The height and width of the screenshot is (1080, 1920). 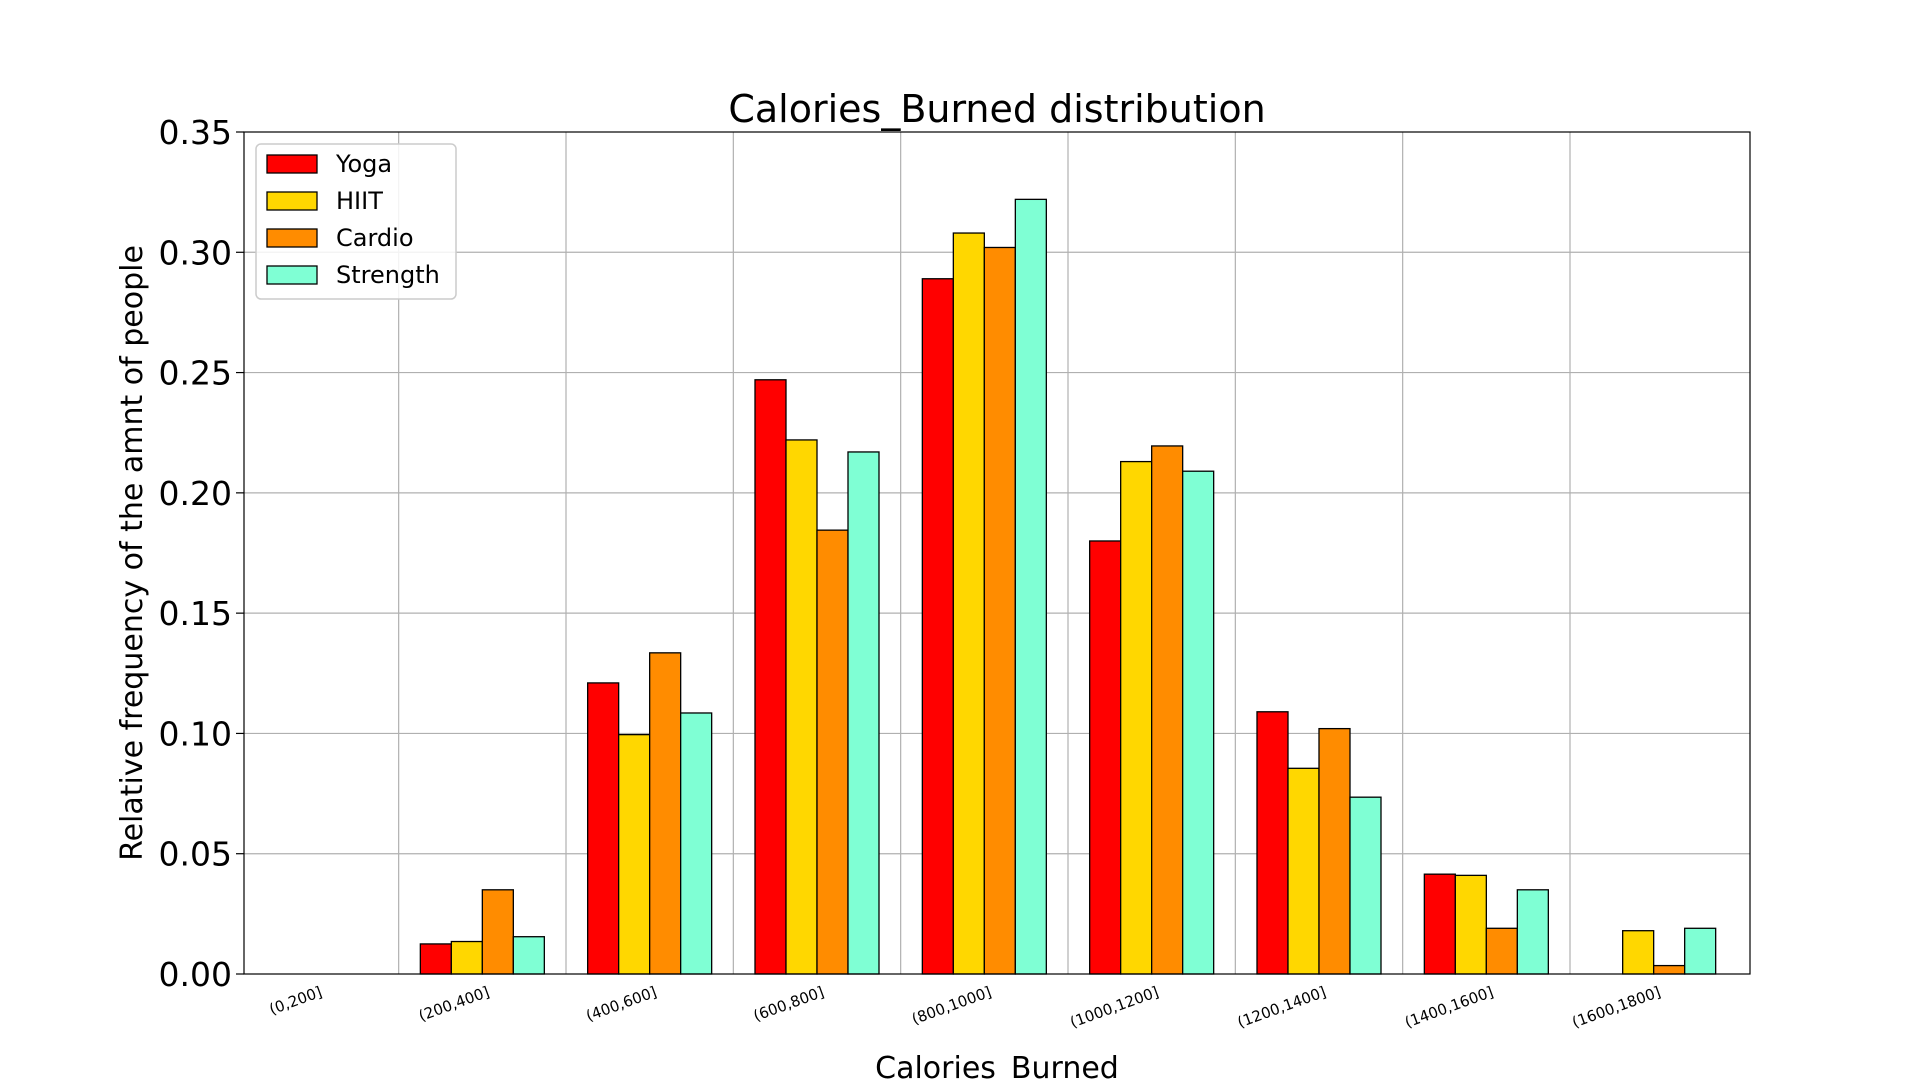 What do you see at coordinates (621, 1004) in the screenshot?
I see `x-tick-label: (400,600]` at bounding box center [621, 1004].